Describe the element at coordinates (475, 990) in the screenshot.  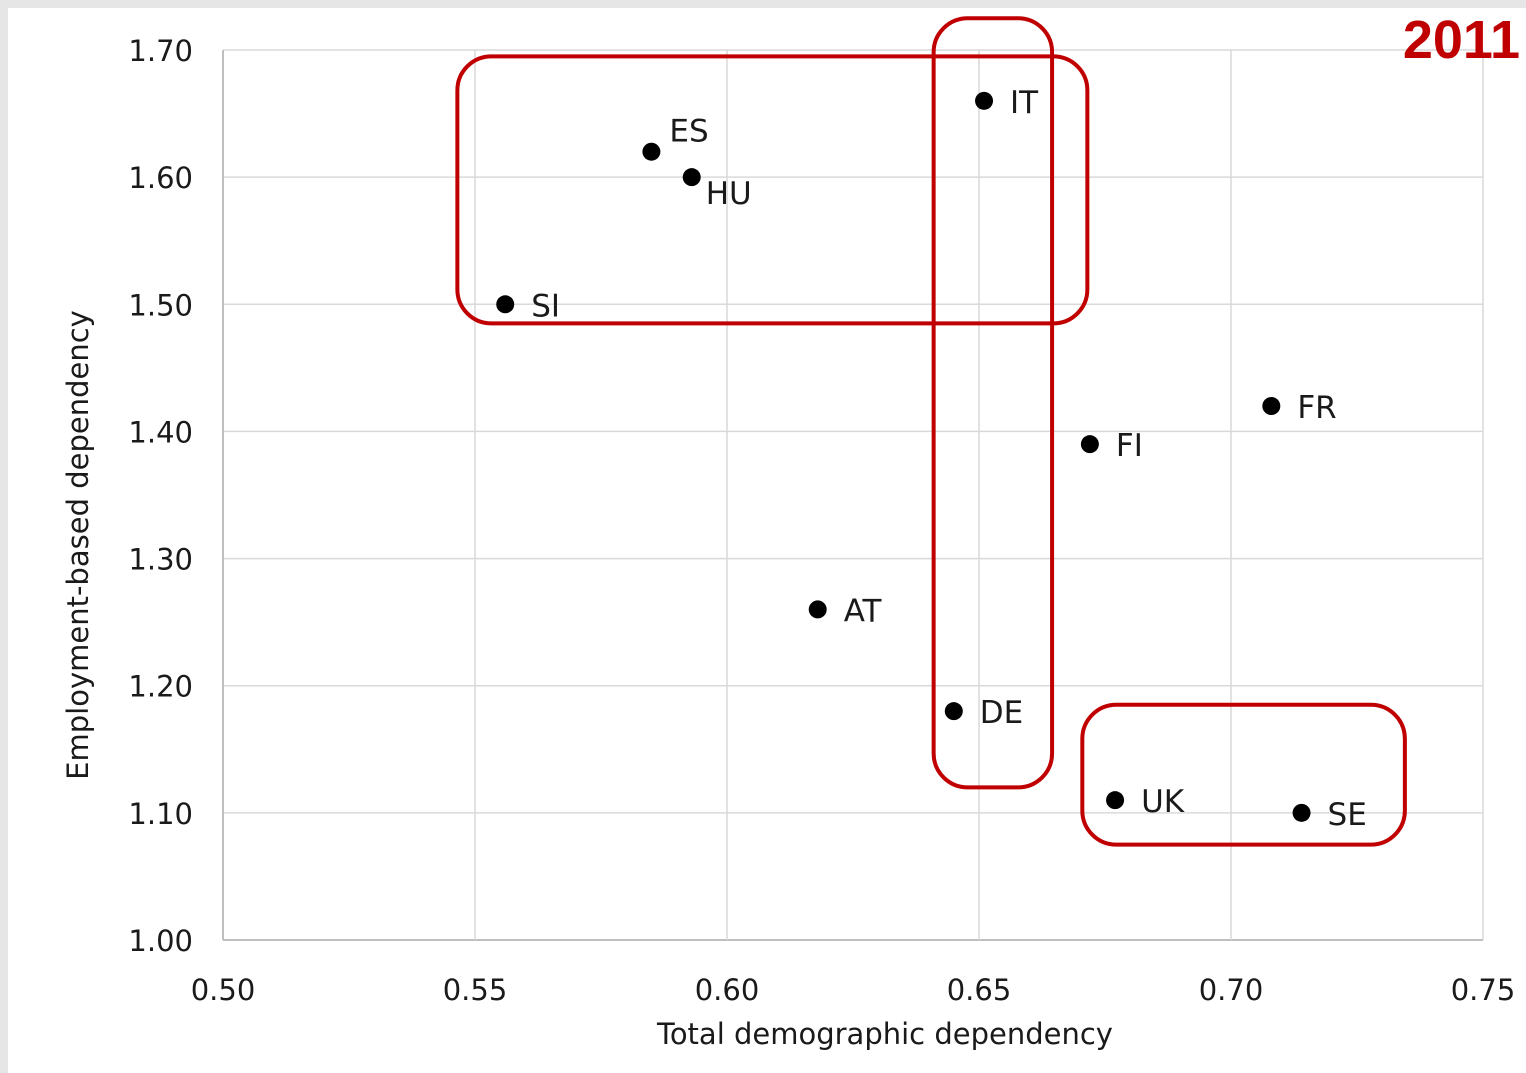
I see `x-tick-label: 0.55` at that location.